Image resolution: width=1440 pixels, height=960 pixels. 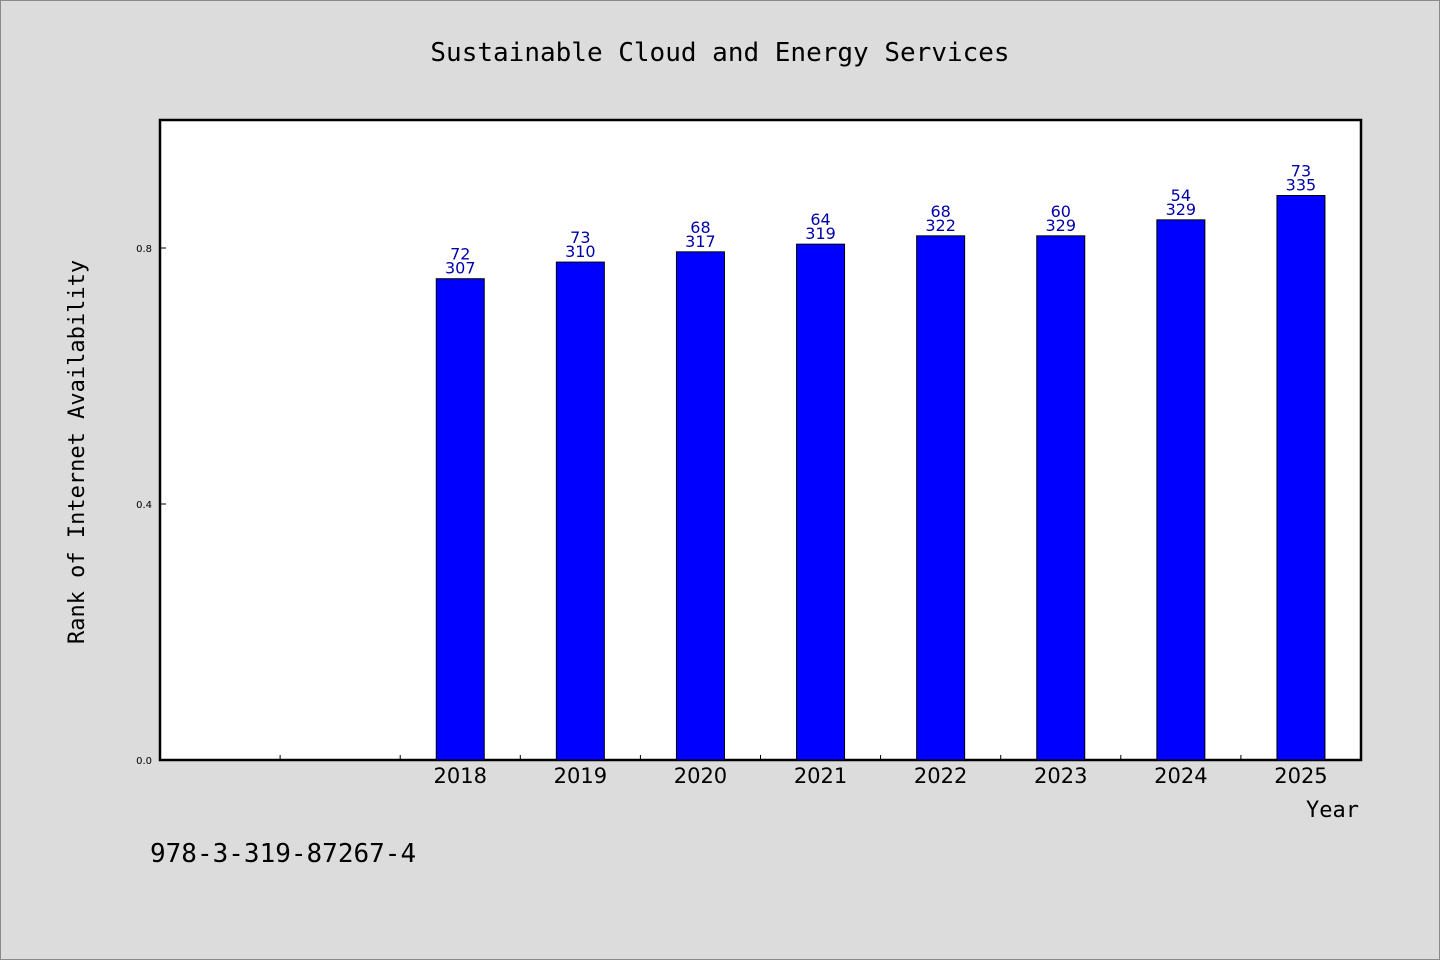 I want to click on y-axis: 0.0 0.4 0.8, so click(x=151, y=505).